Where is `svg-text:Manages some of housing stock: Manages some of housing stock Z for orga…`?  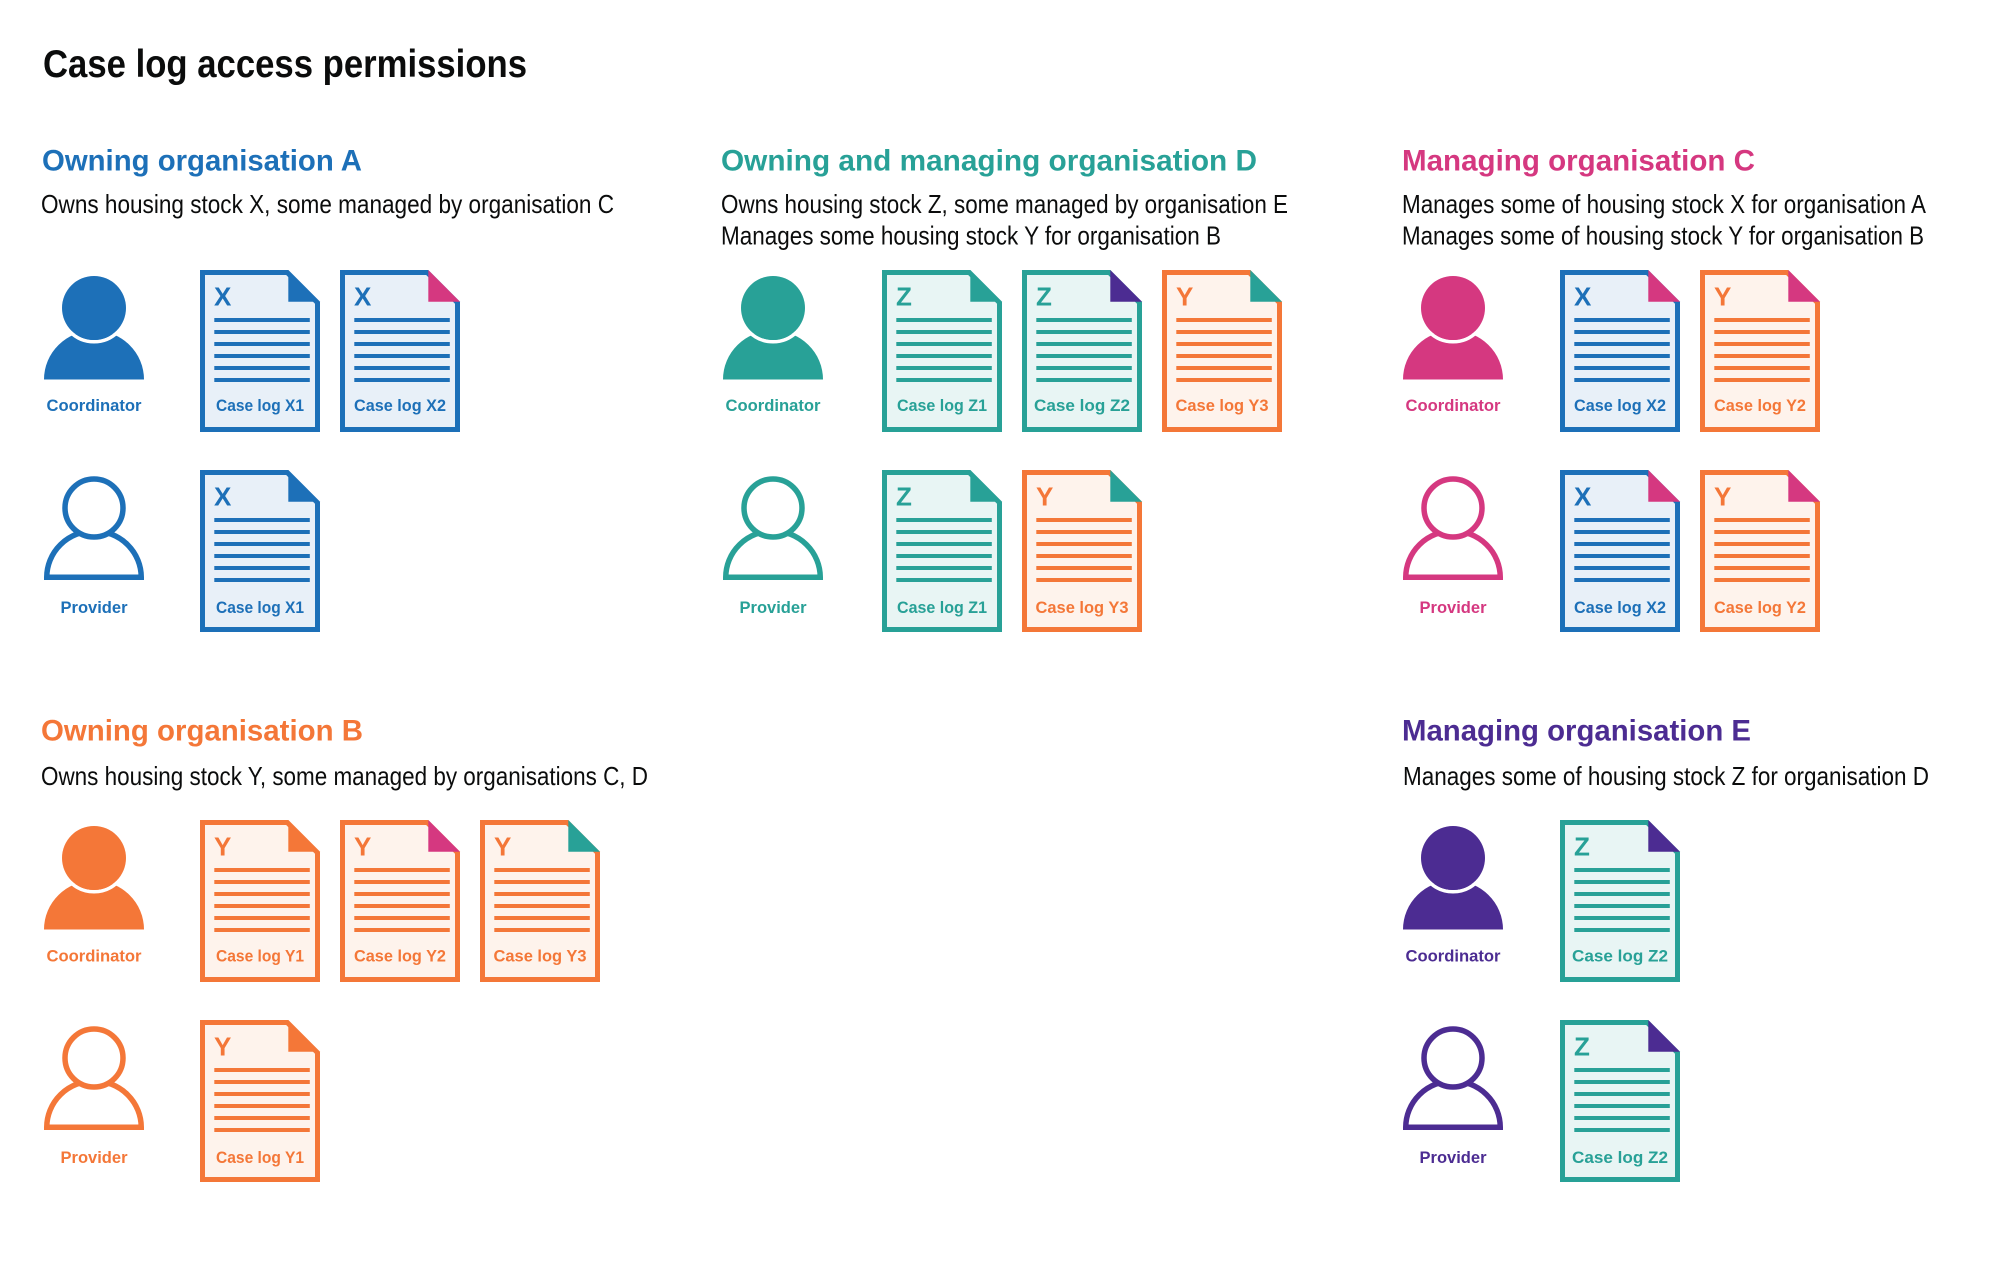 svg-text:Manages some of housing stock: Manages some of housing stock Z for orga… is located at coordinates (1666, 776).